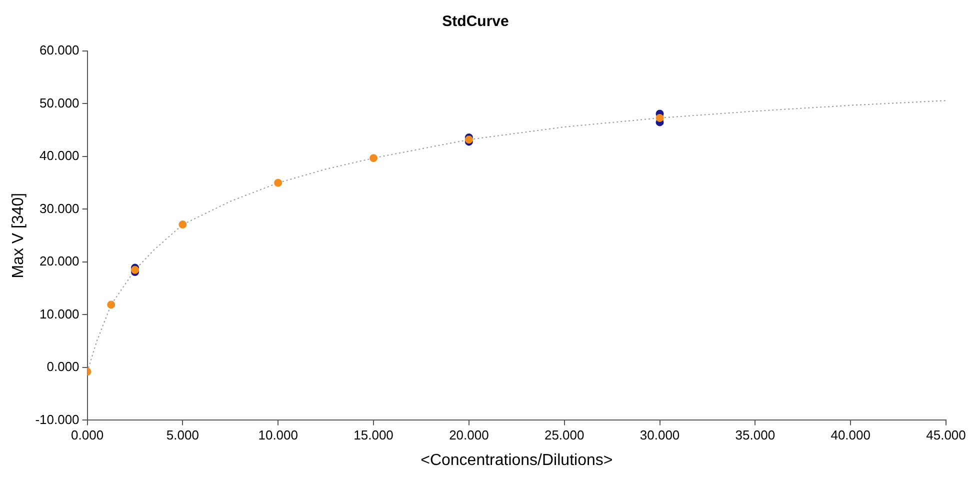 The image size is (971, 479). What do you see at coordinates (87, 435) in the screenshot?
I see `x-tick-label: 0.000` at bounding box center [87, 435].